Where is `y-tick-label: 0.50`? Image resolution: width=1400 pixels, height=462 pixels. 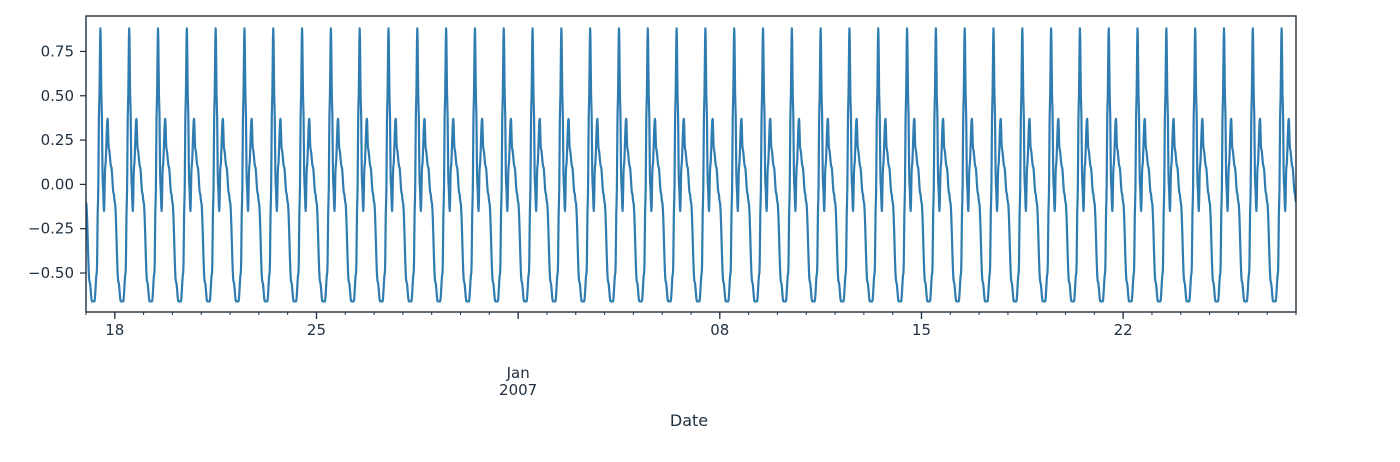
y-tick-label: 0.50 is located at coordinates (57, 96).